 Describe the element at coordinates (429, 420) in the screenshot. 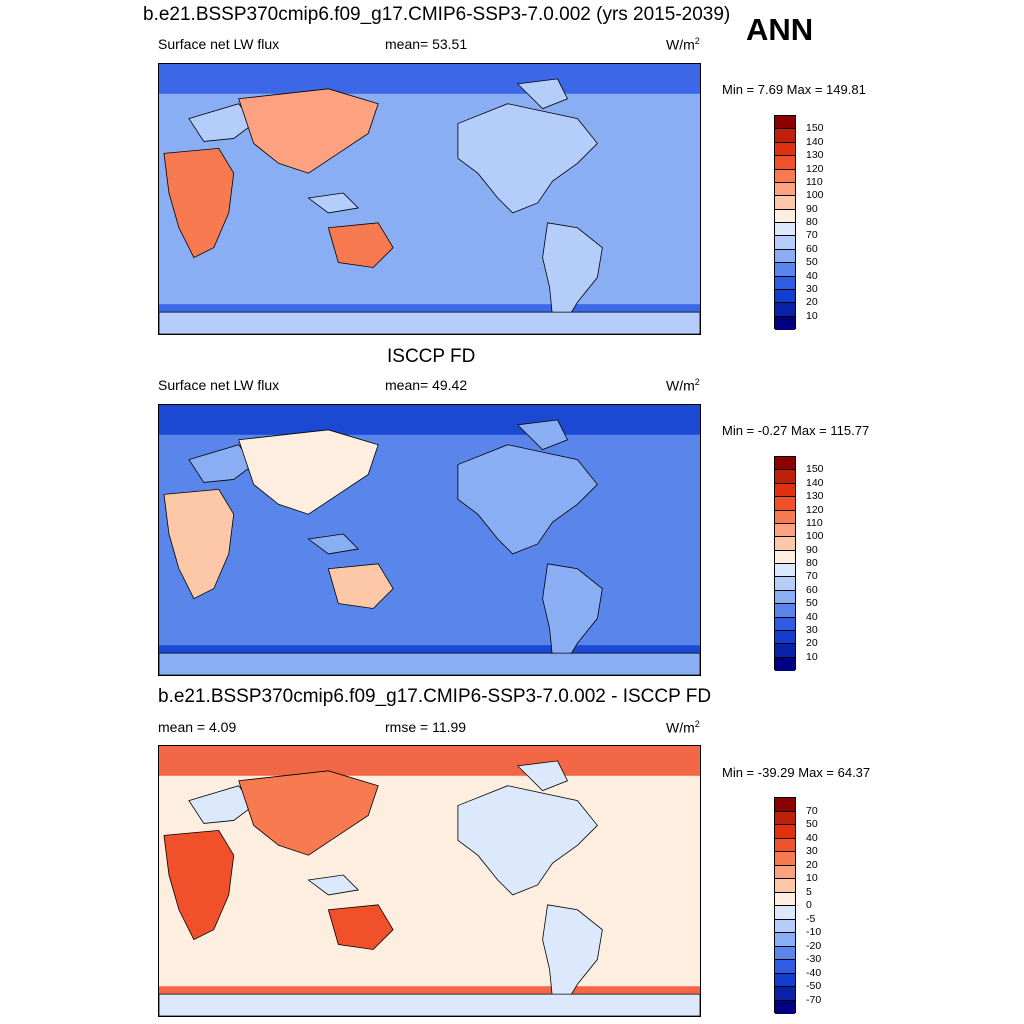

I see `polar-band` at that location.